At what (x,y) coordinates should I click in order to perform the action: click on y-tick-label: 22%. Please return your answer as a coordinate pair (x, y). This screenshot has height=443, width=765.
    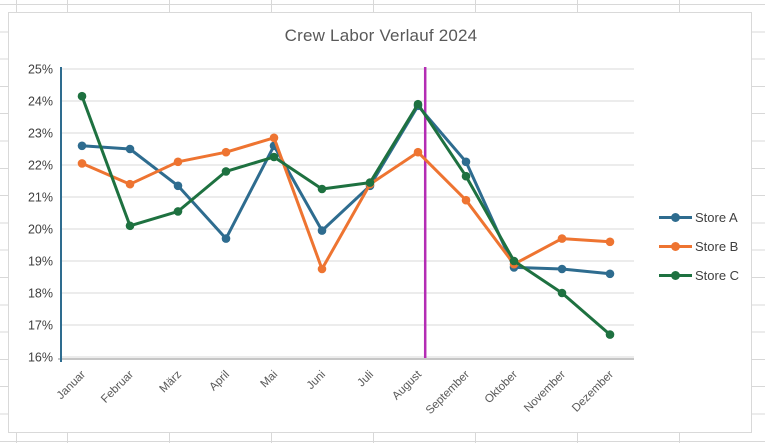
    Looking at the image, I should click on (40, 166).